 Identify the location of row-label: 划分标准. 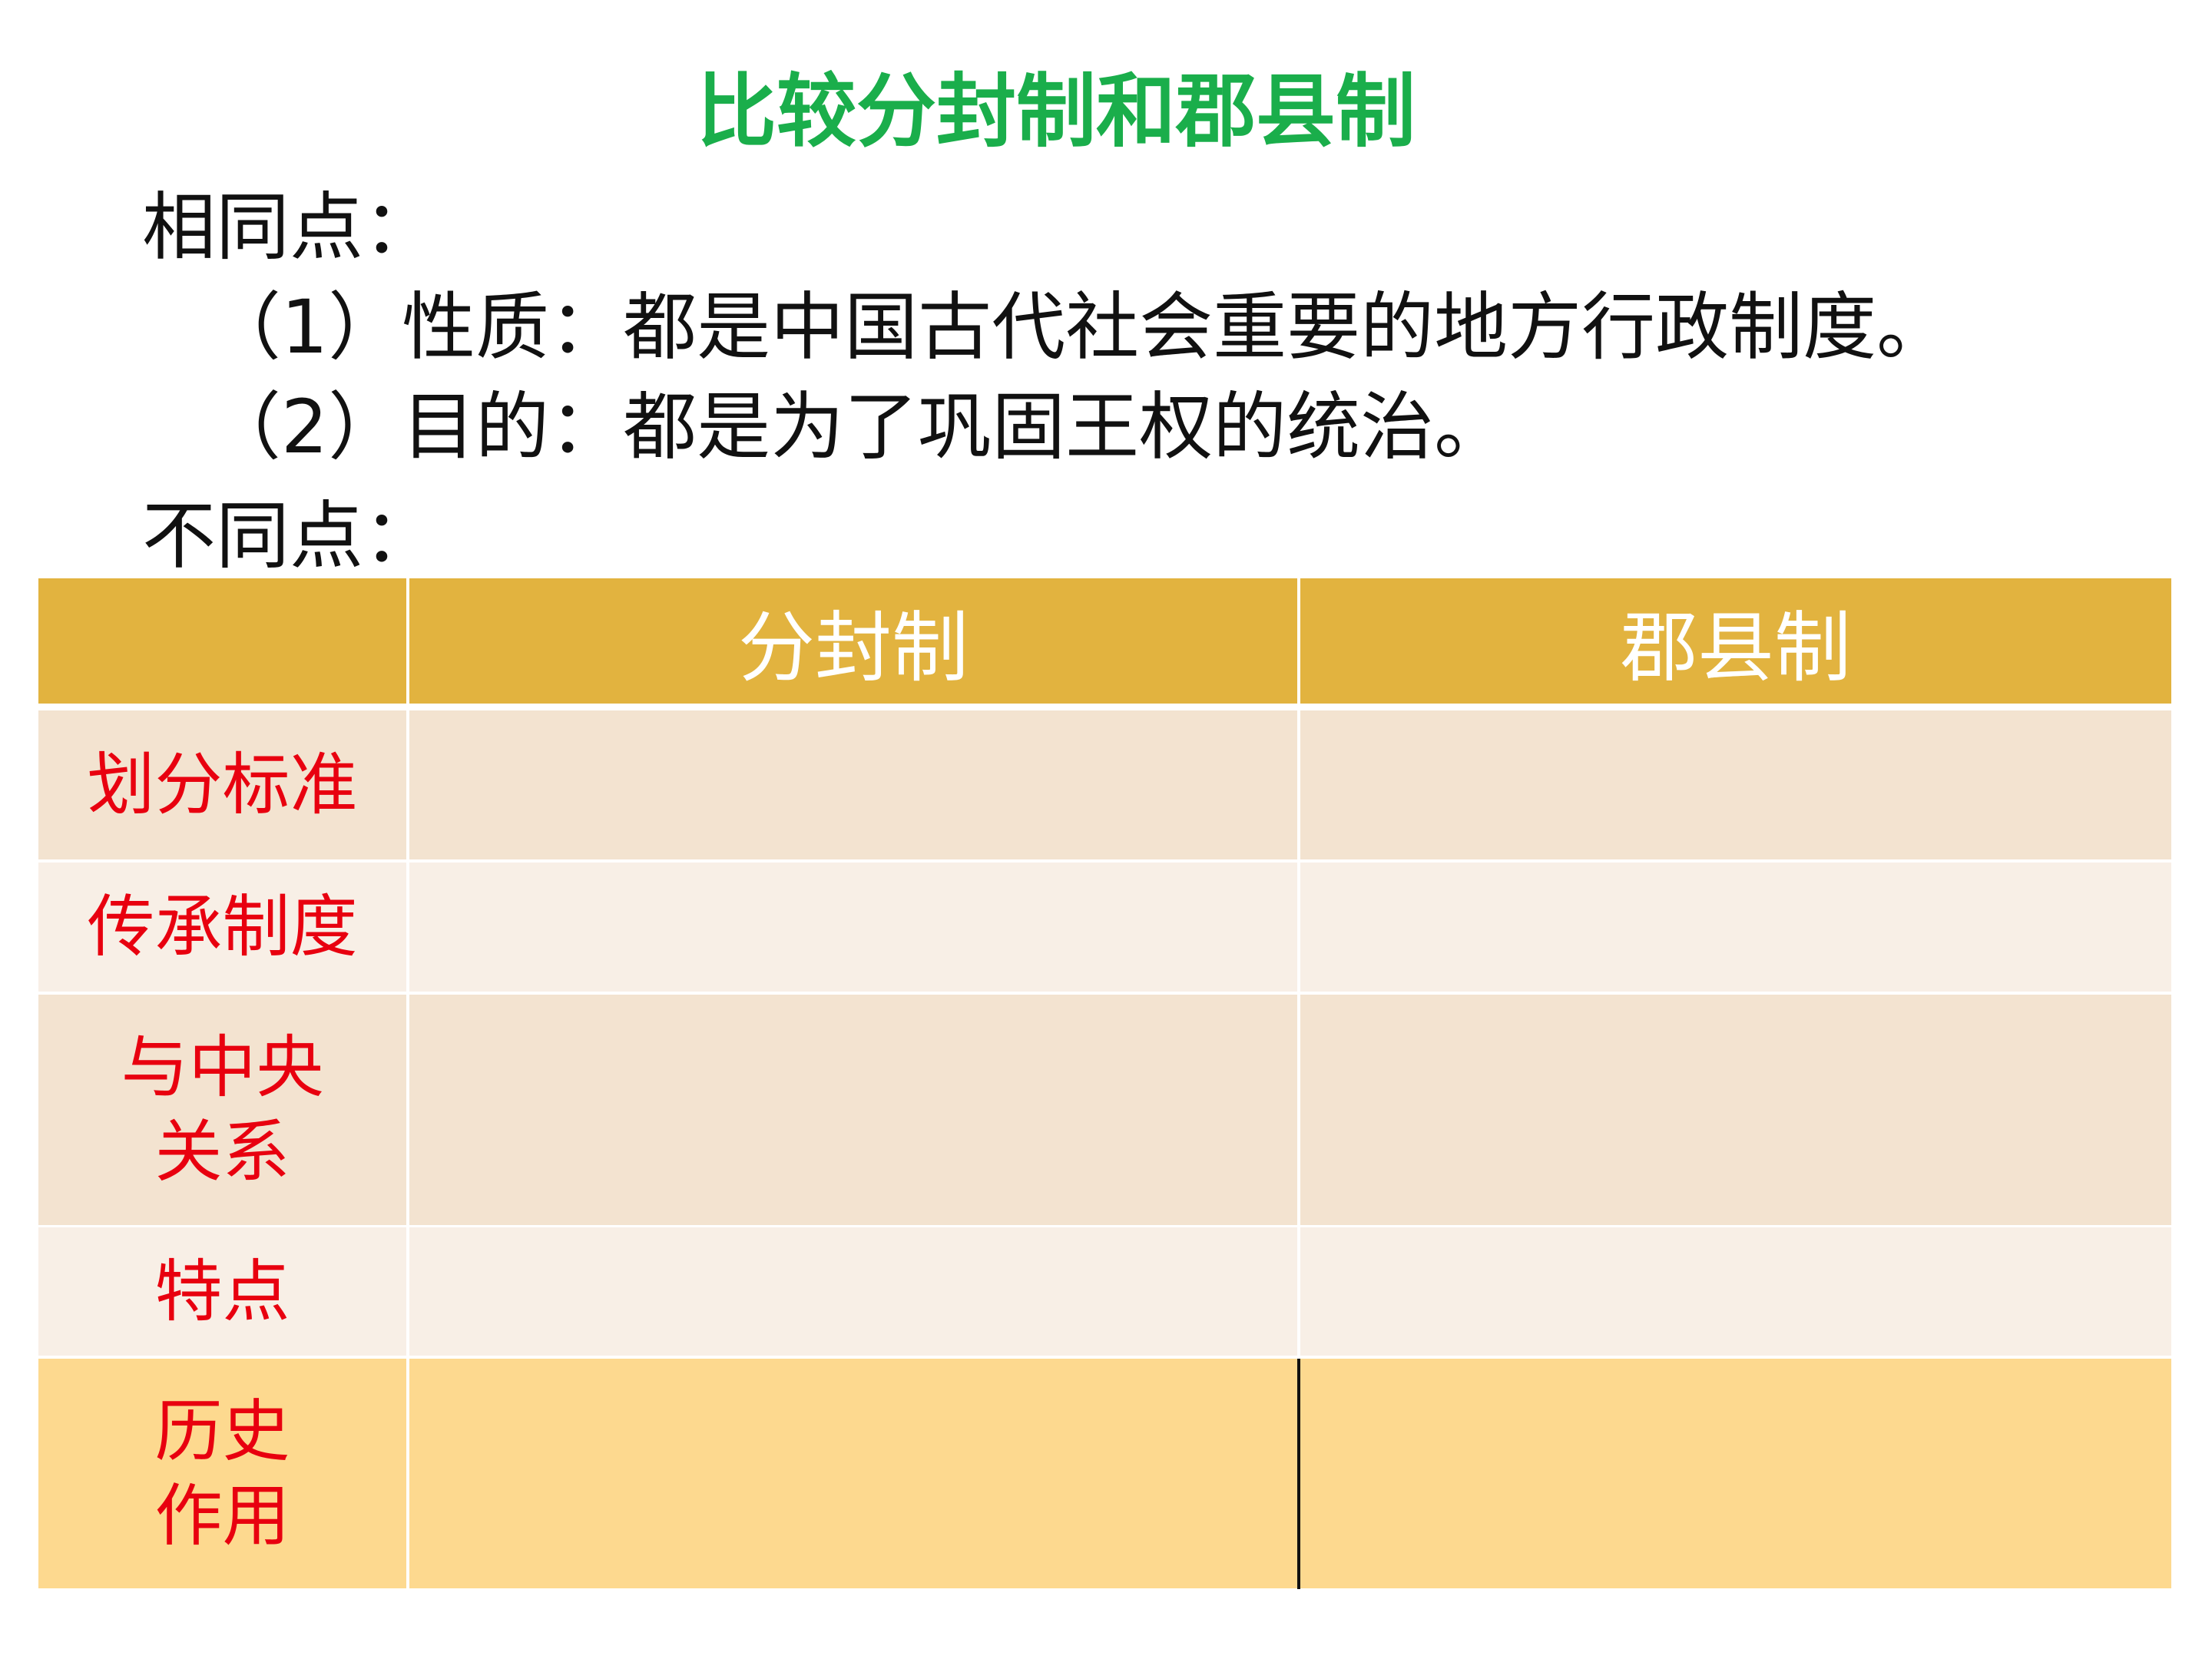
(222, 785).